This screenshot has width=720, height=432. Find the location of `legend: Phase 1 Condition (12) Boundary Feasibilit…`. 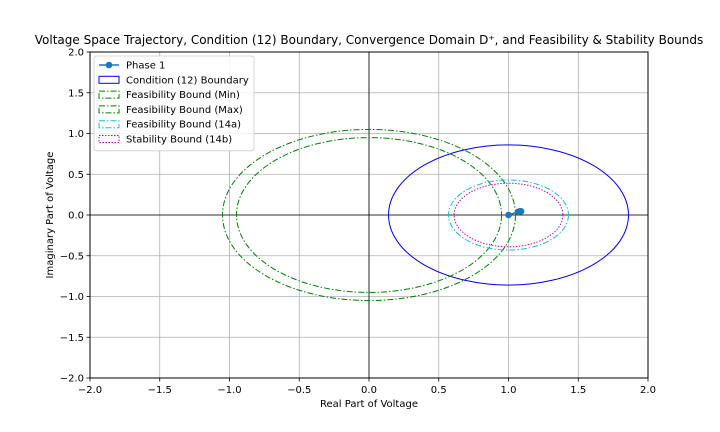

legend: Phase 1 Condition (12) Boundary Feasibilit… is located at coordinates (174, 103).